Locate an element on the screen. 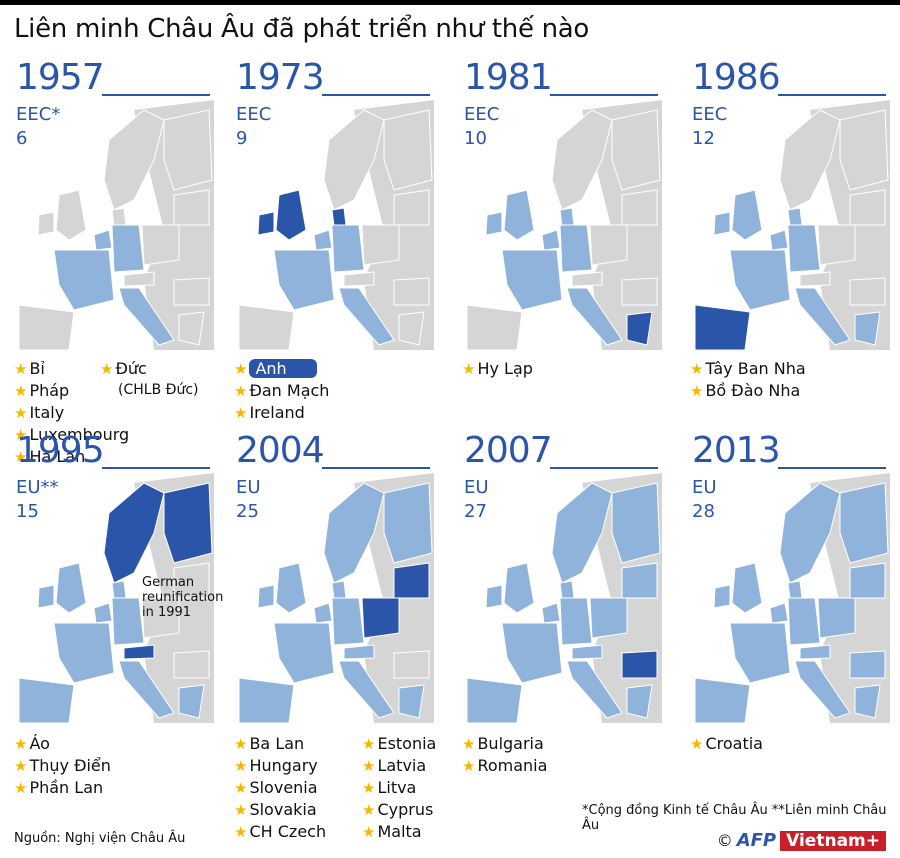 The image size is (900, 858). member-count: 27 is located at coordinates (475, 511).